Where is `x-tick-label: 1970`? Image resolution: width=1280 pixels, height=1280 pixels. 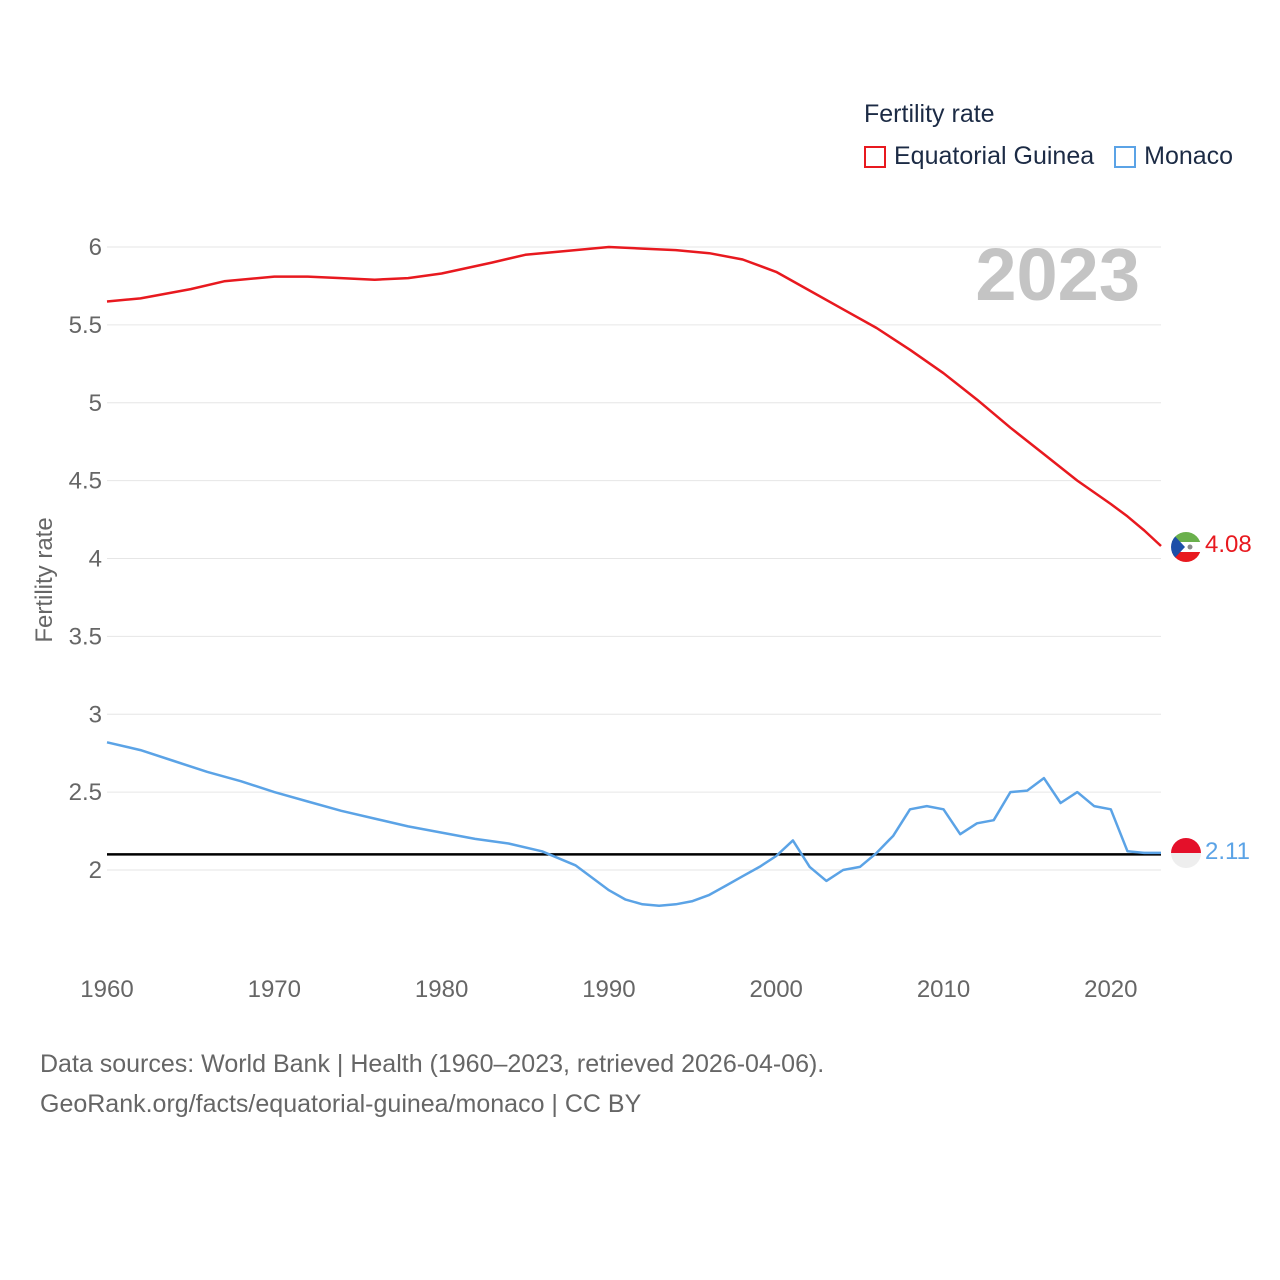
x-tick-label: 1970 is located at coordinates (274, 989).